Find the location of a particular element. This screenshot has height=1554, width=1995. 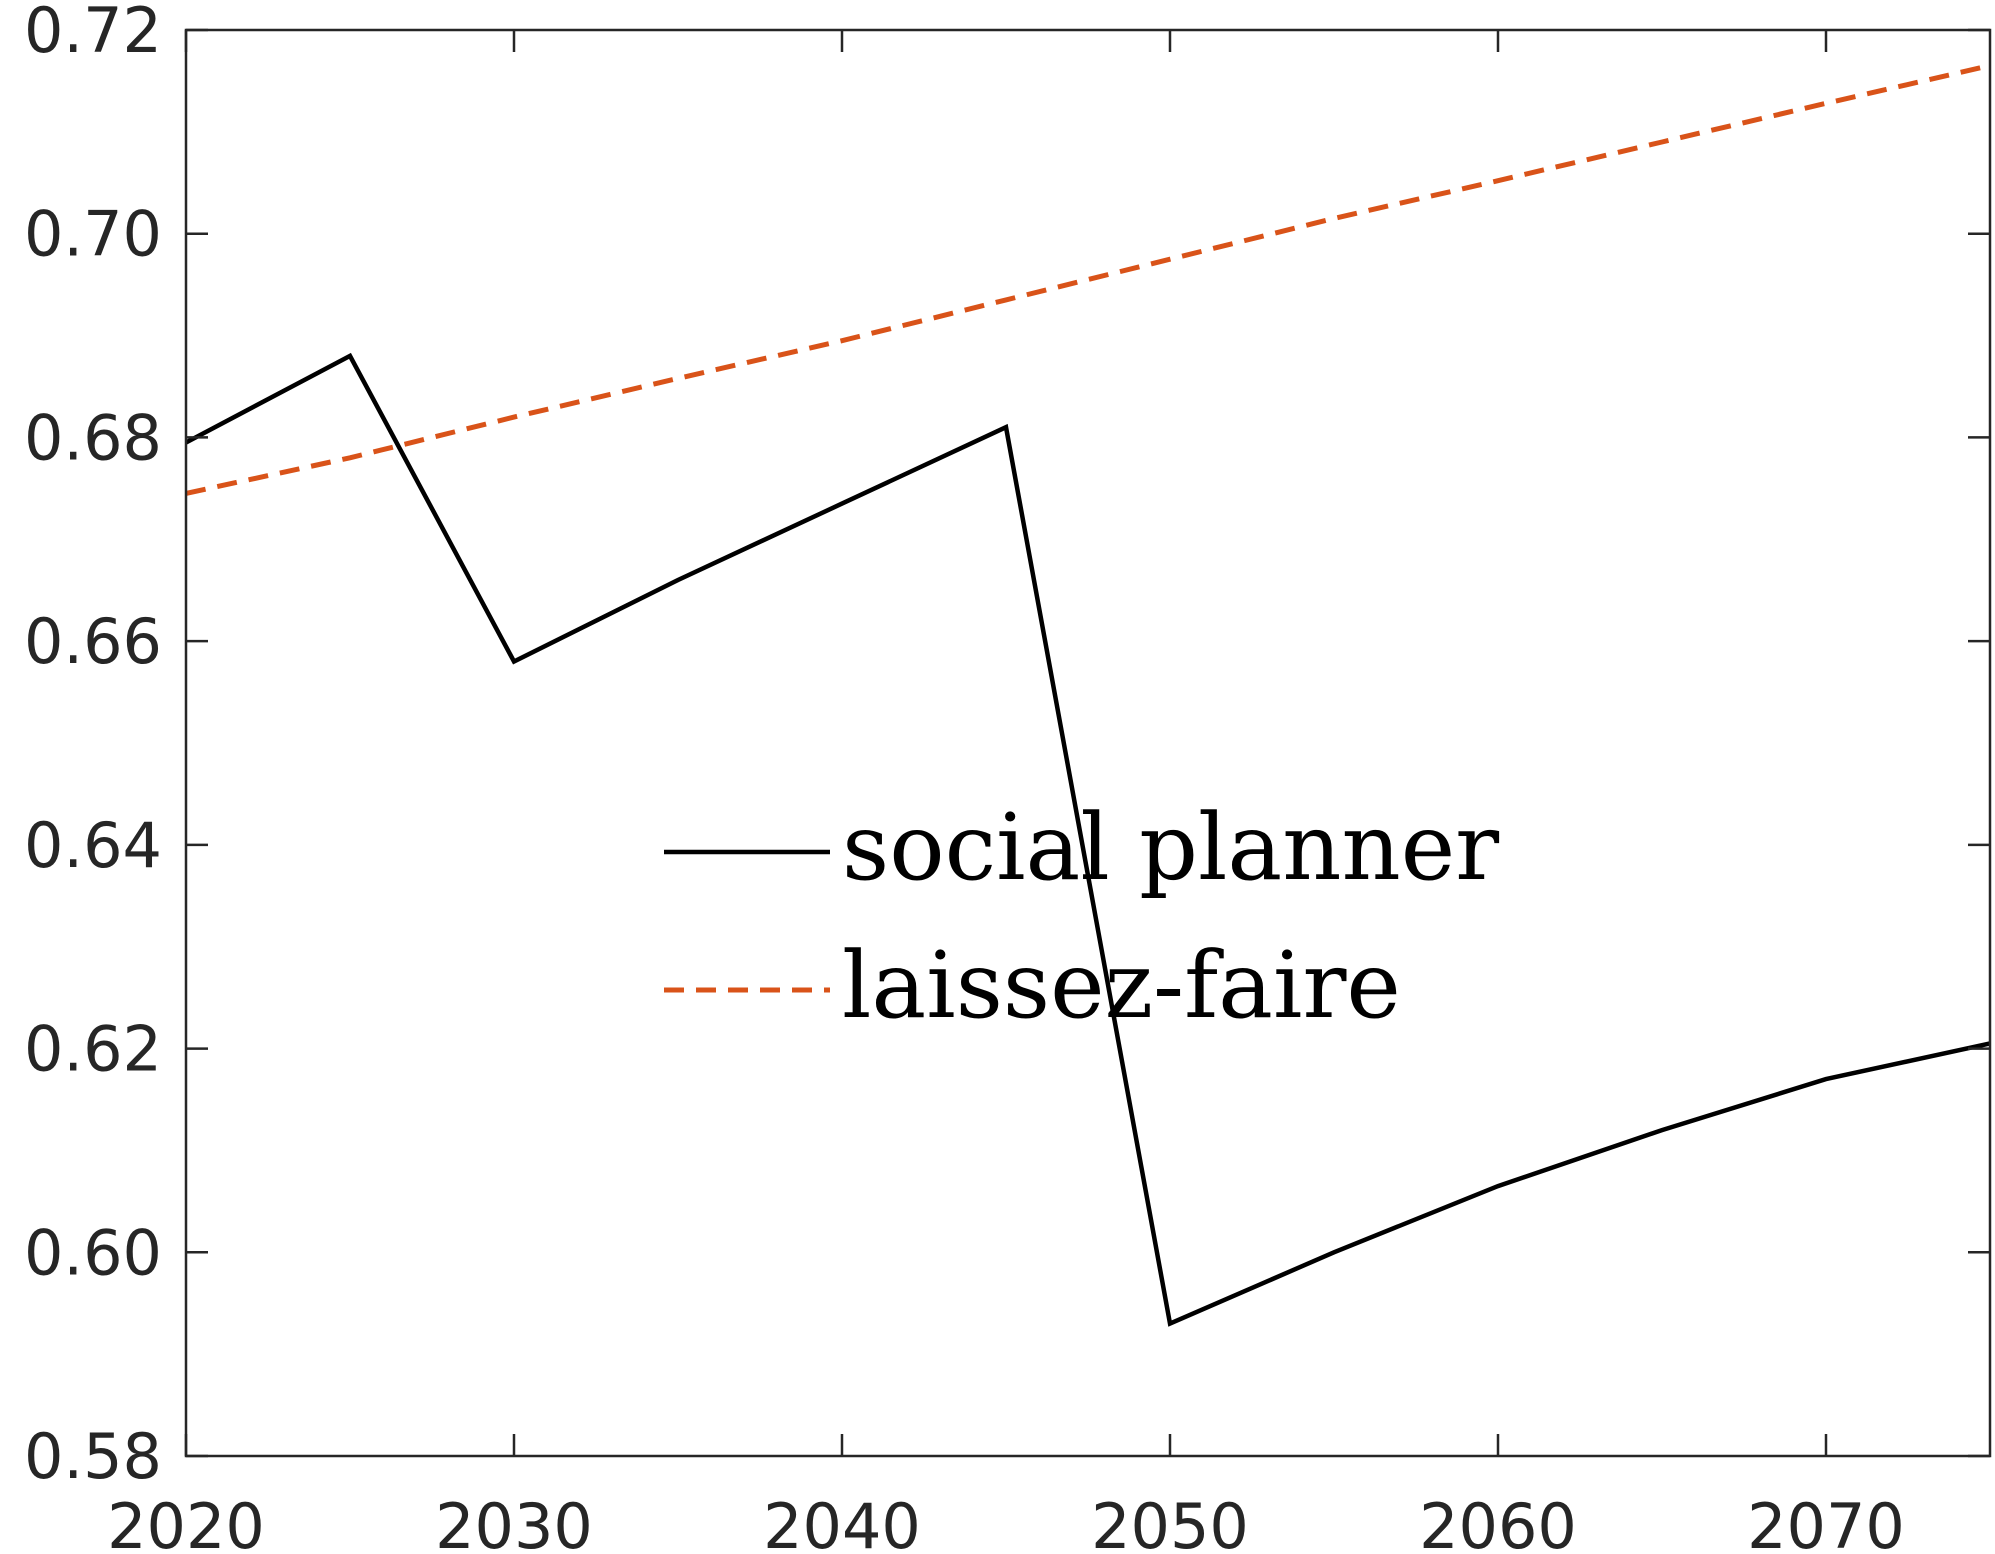

y-tick-label: 0.58 is located at coordinates (93, 1456).